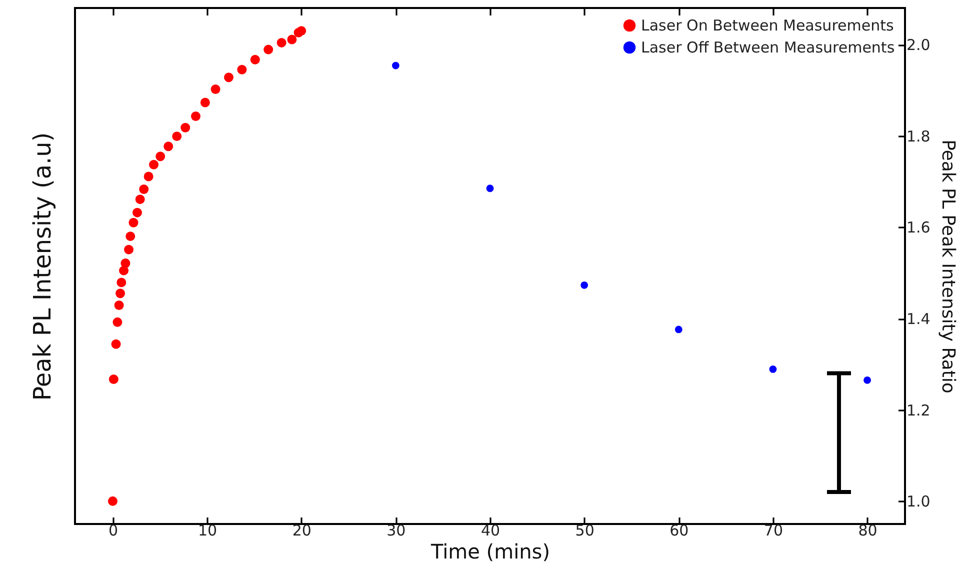  I want to click on x-axis-title: Time (mins), so click(490, 552).